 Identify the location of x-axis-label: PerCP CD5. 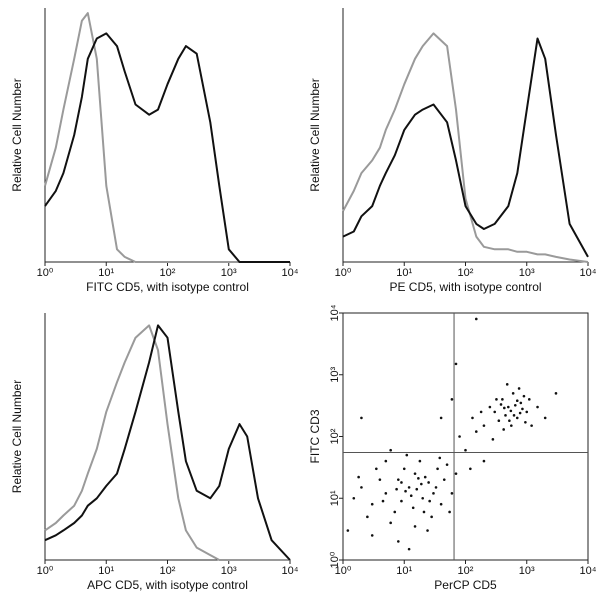
(465, 585).